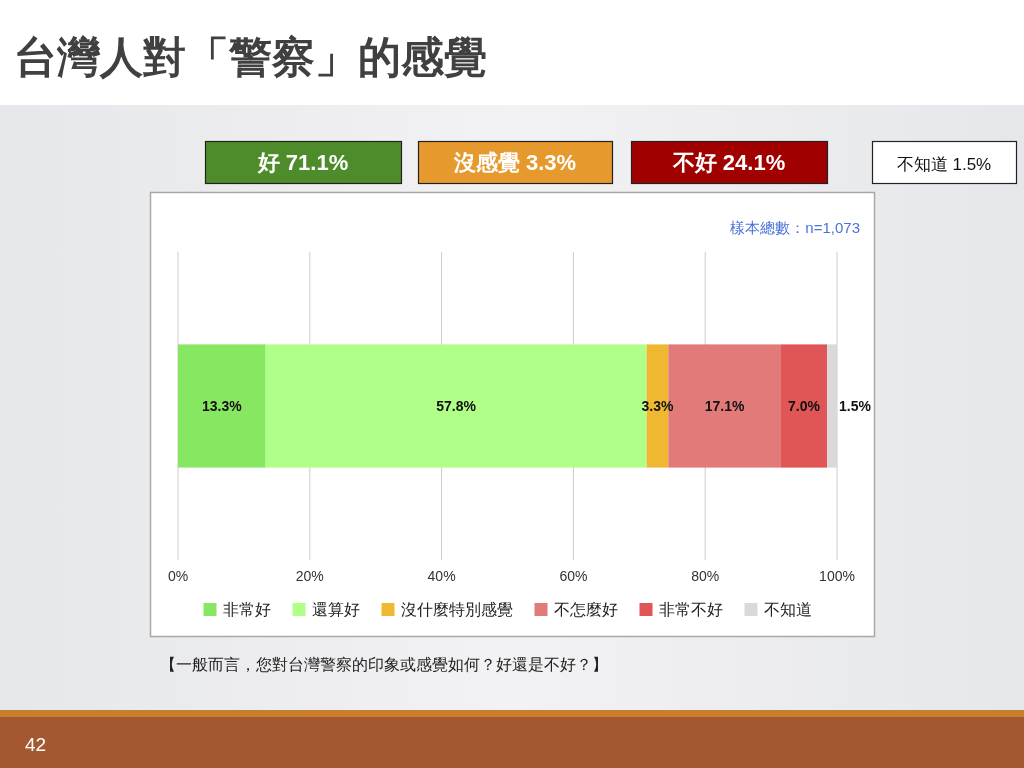 This screenshot has height=768, width=1024. What do you see at coordinates (944, 164) in the screenshot?
I see `text: 不知道 1.5%` at bounding box center [944, 164].